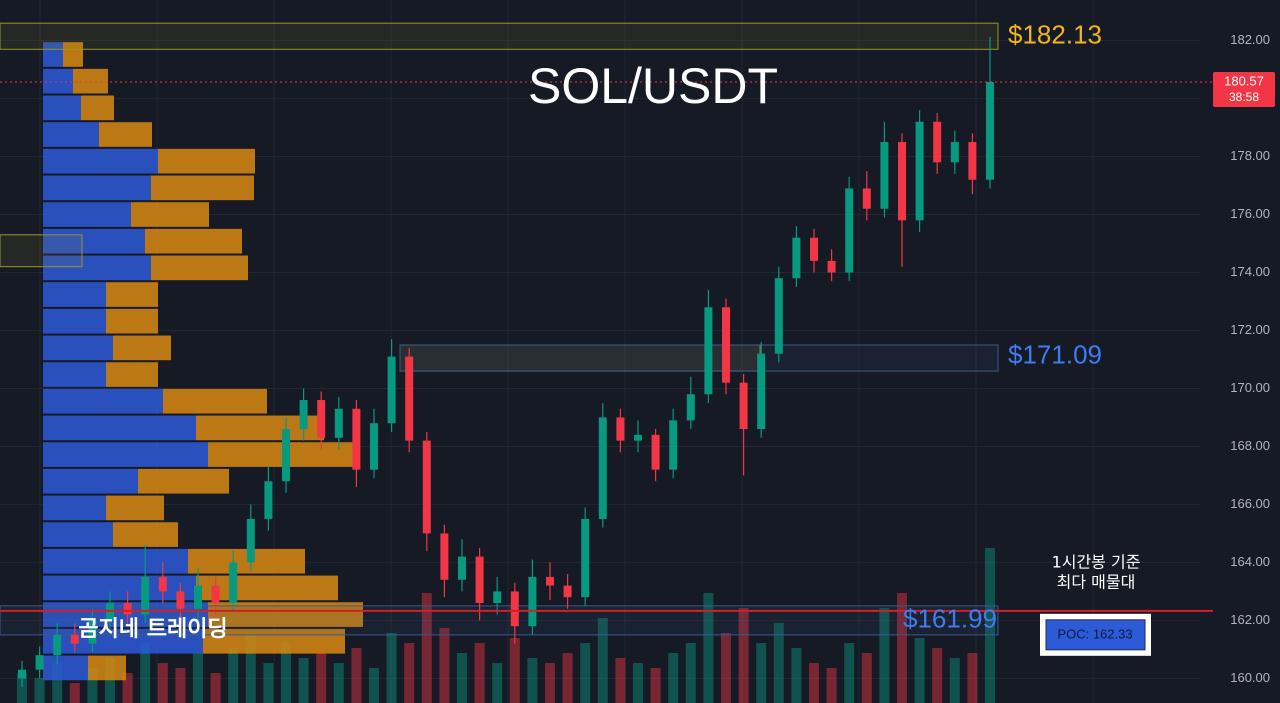 The height and width of the screenshot is (703, 1280). Describe the element at coordinates (653, 86) in the screenshot. I see `chart-title: SOL/USDT` at that location.